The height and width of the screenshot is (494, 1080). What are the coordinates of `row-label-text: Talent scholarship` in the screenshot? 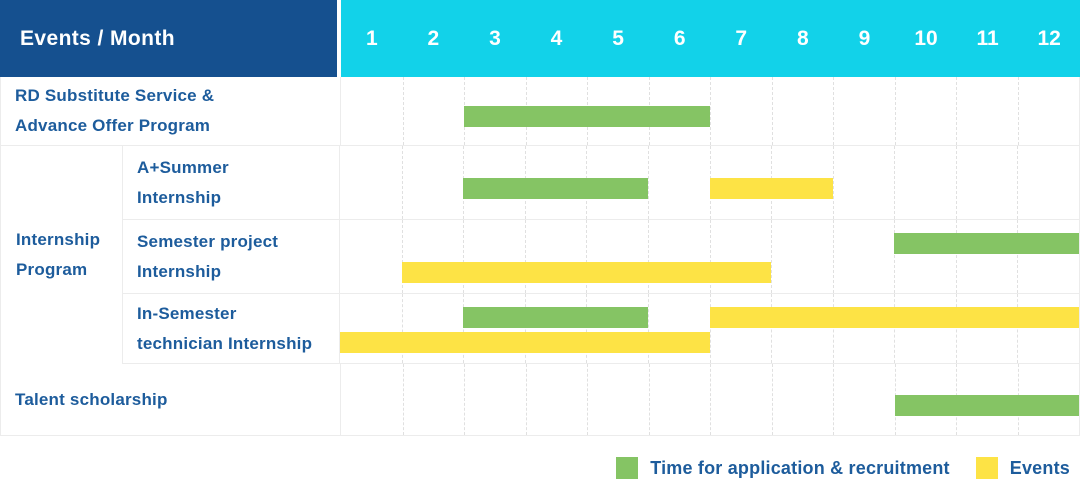 It's located at (91, 399).